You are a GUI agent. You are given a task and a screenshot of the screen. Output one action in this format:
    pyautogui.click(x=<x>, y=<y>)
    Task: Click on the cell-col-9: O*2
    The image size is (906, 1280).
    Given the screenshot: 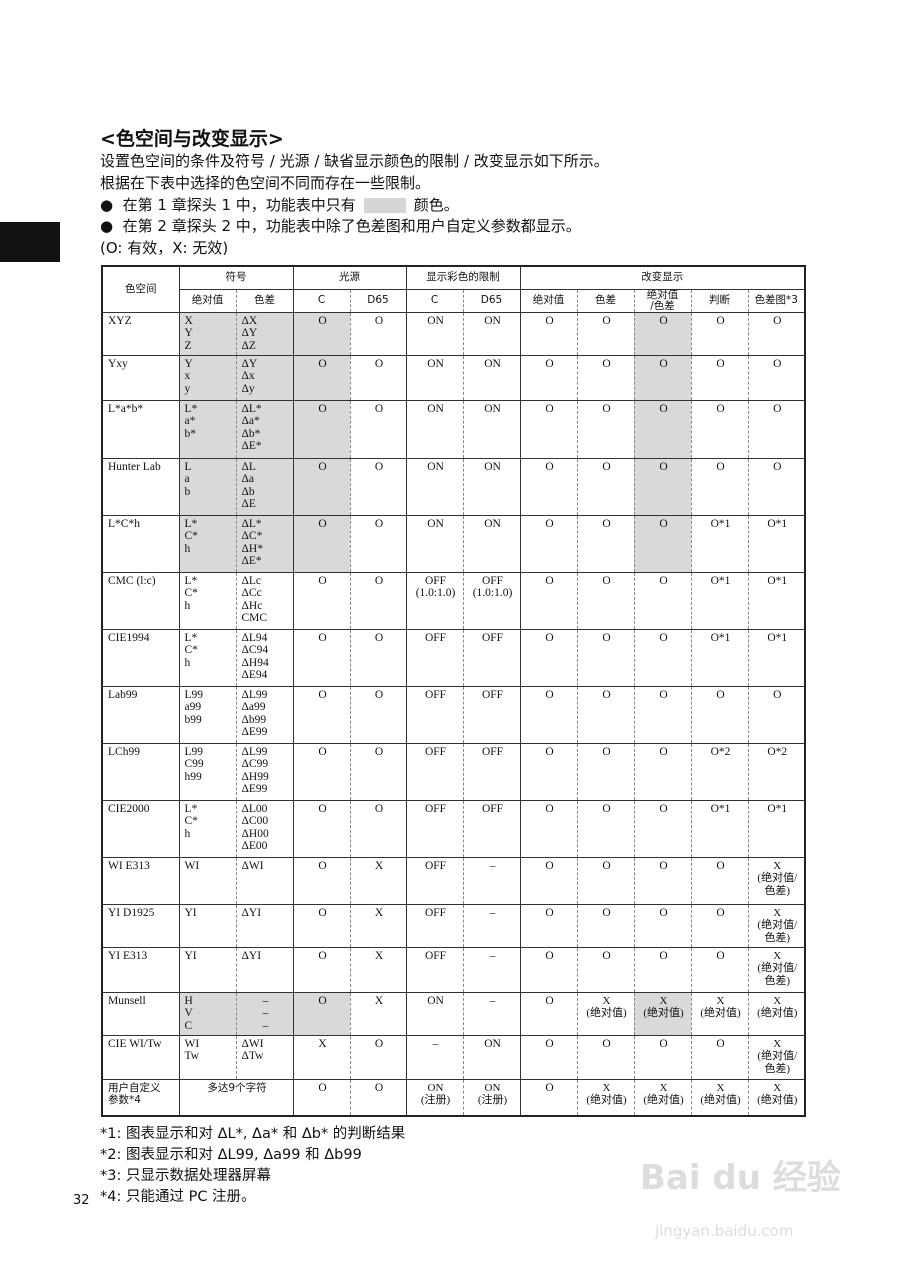 What is the action you would take?
    pyautogui.click(x=720, y=772)
    